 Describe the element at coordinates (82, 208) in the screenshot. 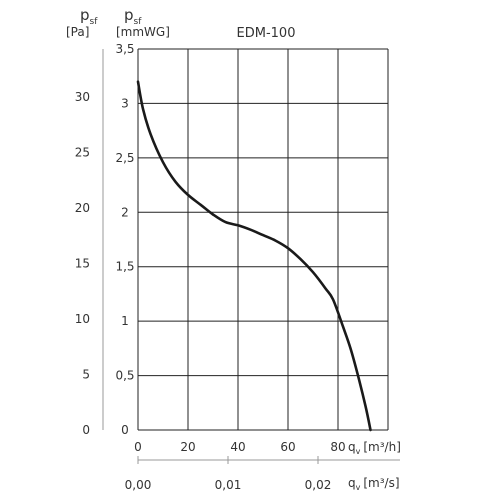

I see `y-tick-label-pa: 20` at that location.